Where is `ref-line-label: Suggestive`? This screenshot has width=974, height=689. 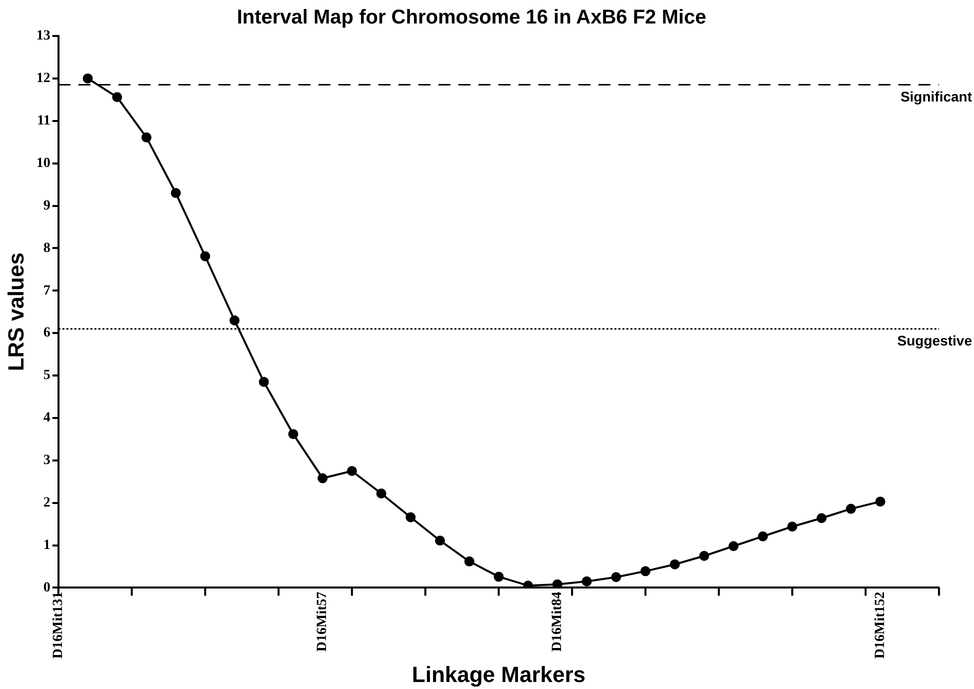 ref-line-label: Suggestive is located at coordinates (934, 340).